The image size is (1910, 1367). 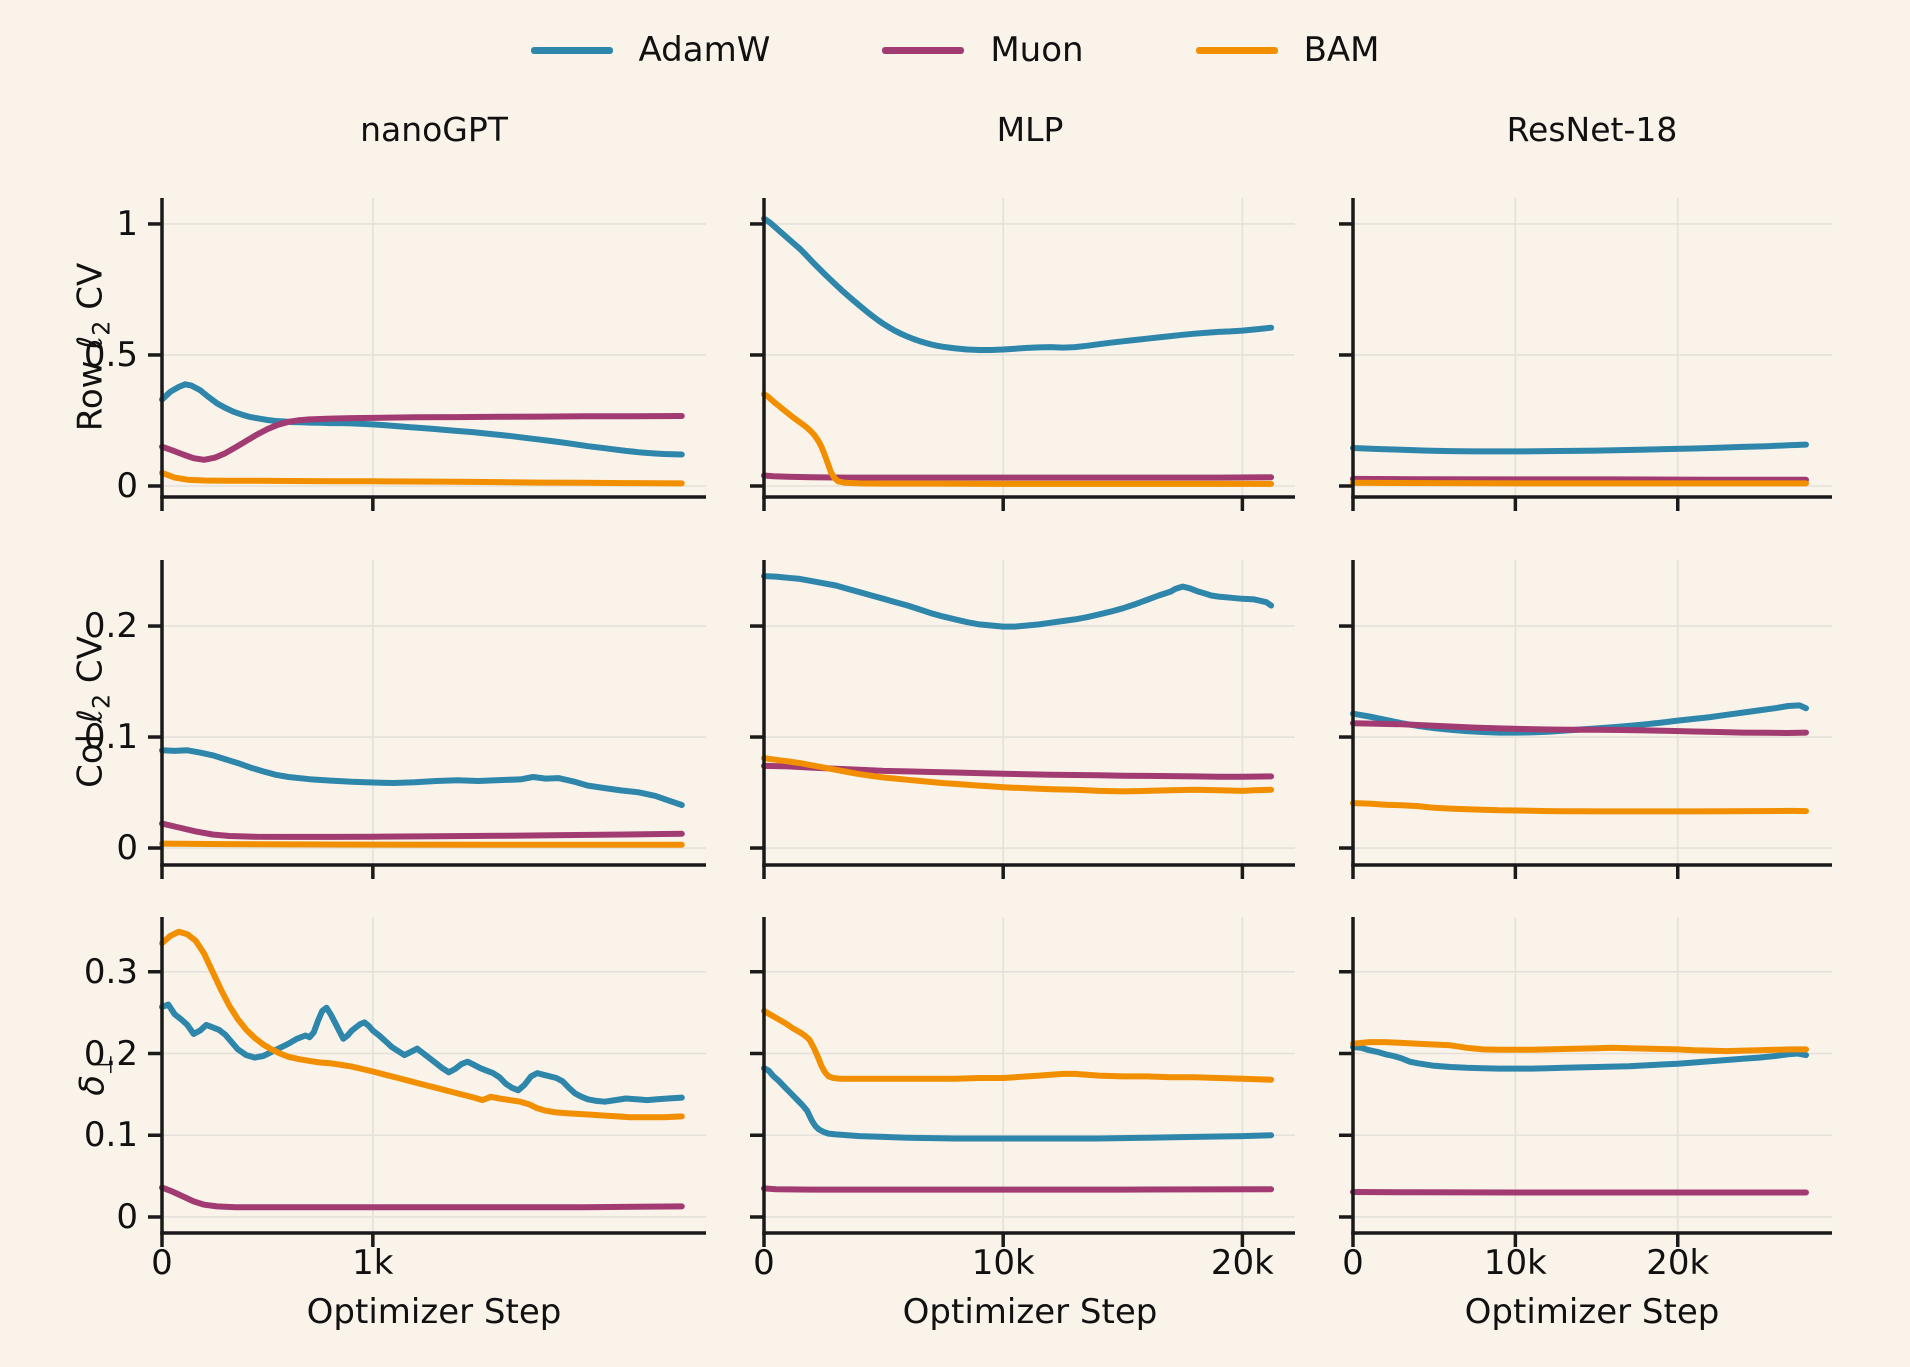 I want to click on column-title-nanogpt: nanoGPT, so click(x=434, y=129).